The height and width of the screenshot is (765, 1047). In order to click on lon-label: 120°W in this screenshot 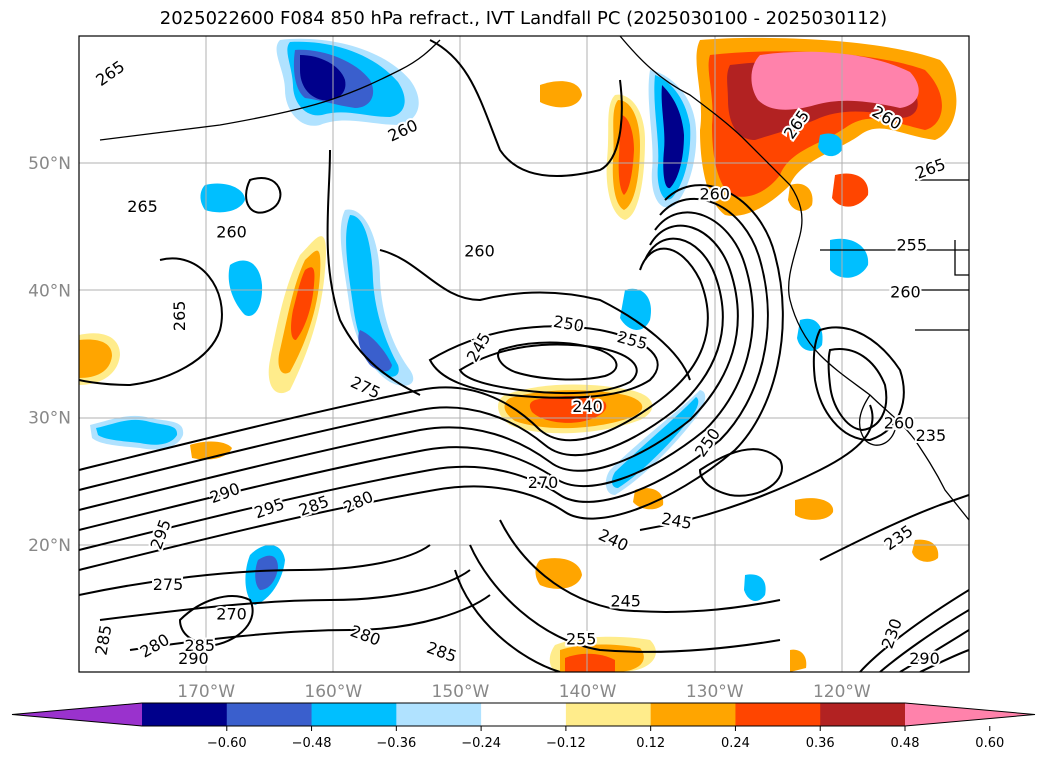, I will do `click(842, 692)`.